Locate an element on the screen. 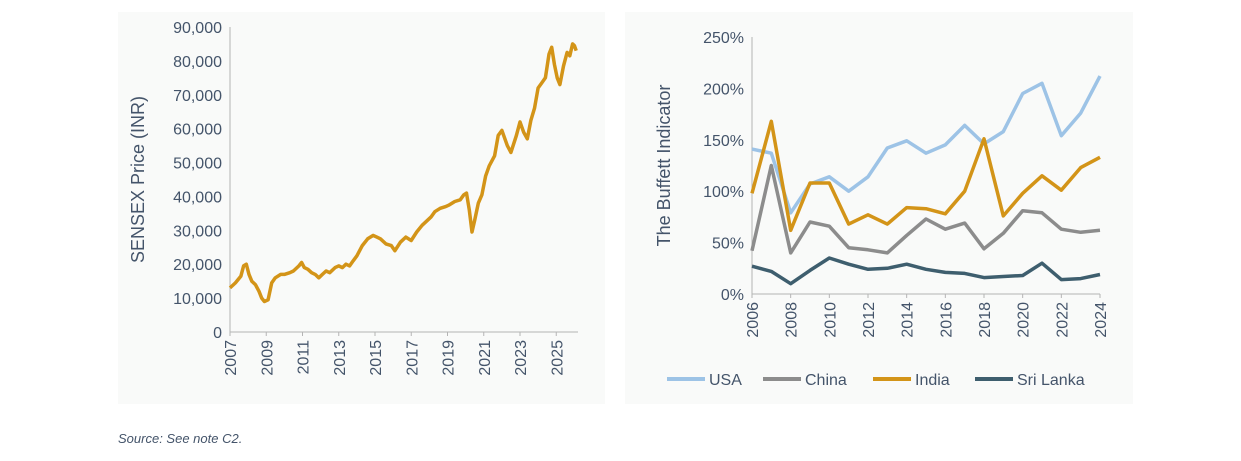  y-tick-label: 100% is located at coordinates (723, 192).